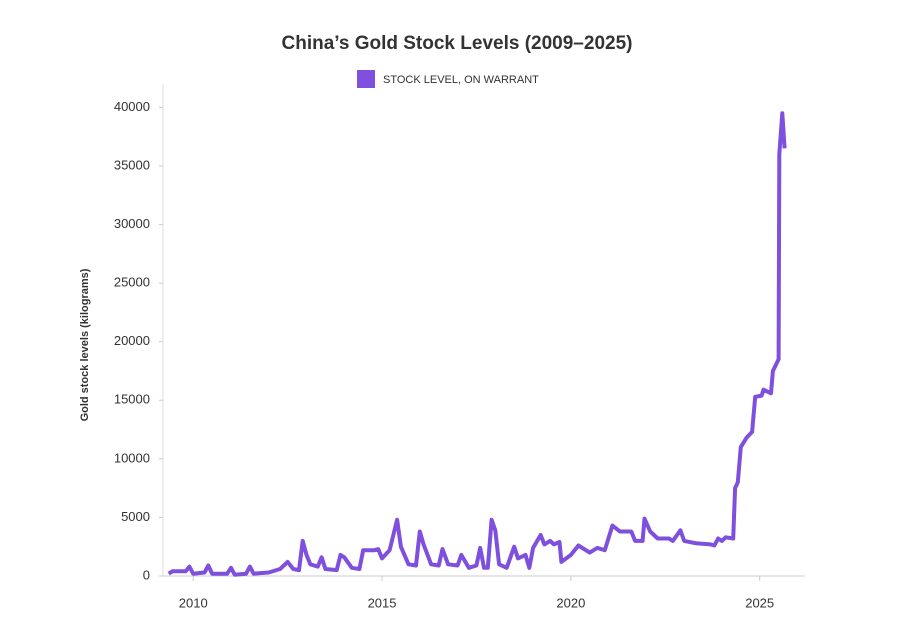 The height and width of the screenshot is (629, 906). I want to click on legend-label: STOCK LEVEL, ON WARRANT, so click(461, 80).